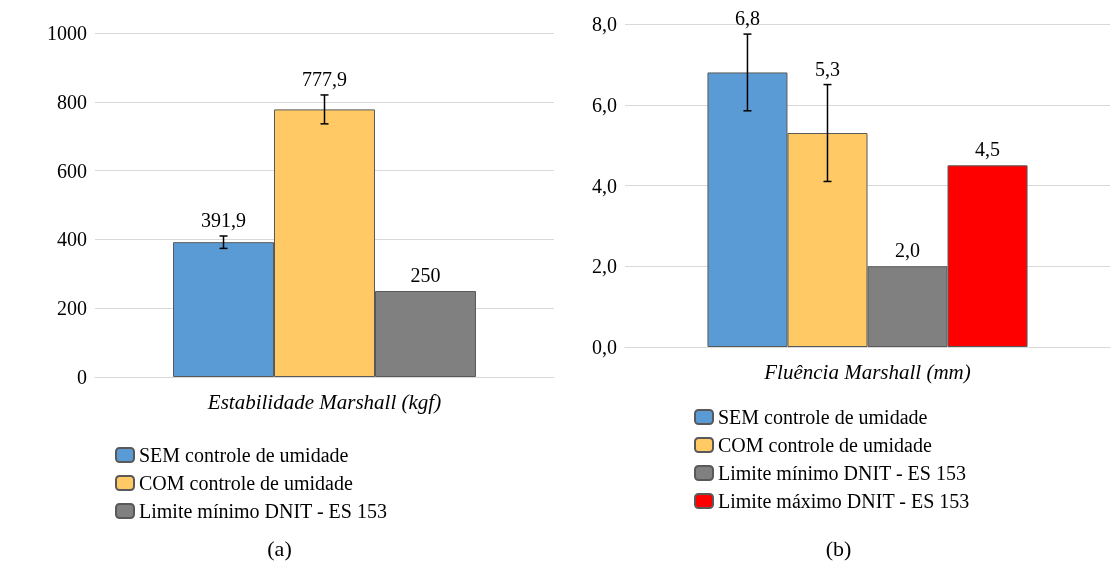  Describe the element at coordinates (72, 170) in the screenshot. I see `y-tick-label: 600` at that location.